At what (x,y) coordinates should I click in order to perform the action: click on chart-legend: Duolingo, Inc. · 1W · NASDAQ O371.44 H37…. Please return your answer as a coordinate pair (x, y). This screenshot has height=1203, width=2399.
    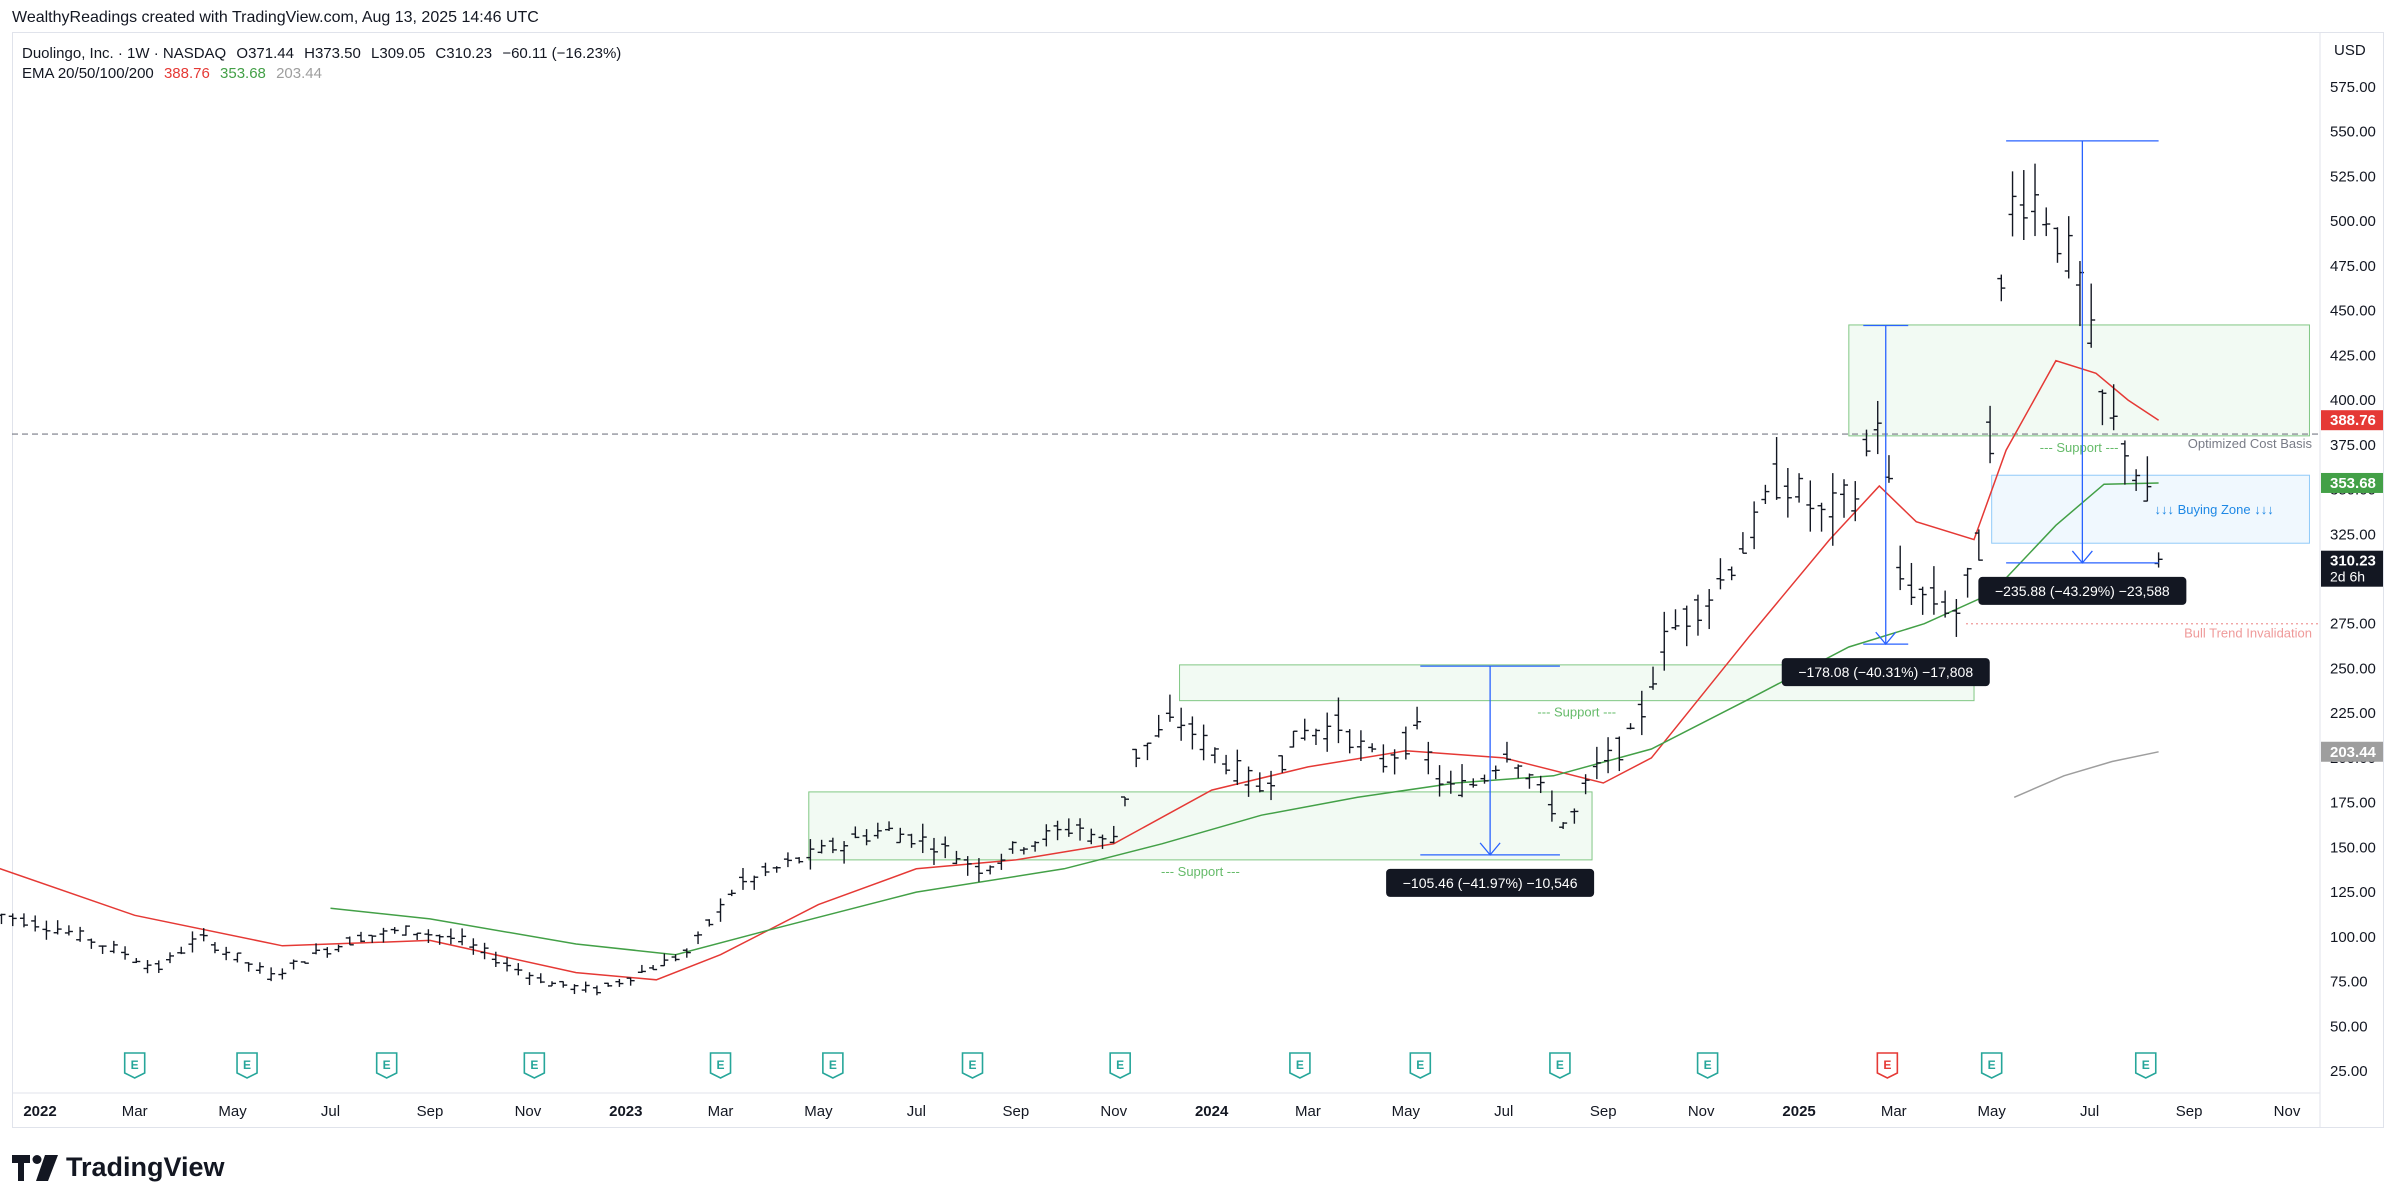
    Looking at the image, I should click on (324, 64).